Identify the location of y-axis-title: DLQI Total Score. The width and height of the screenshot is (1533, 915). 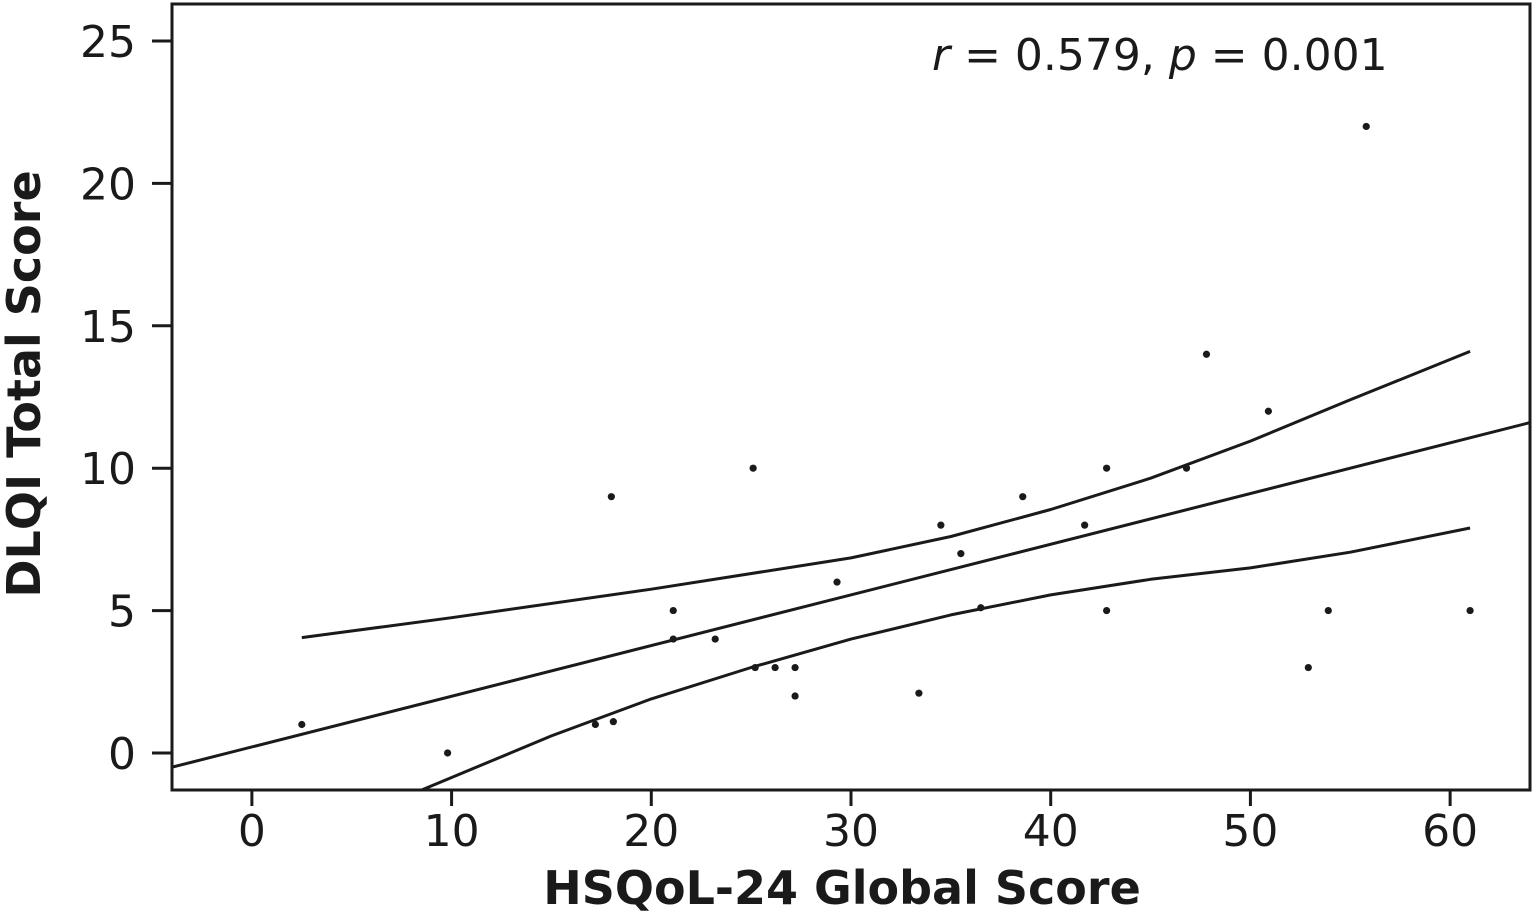
(25, 383).